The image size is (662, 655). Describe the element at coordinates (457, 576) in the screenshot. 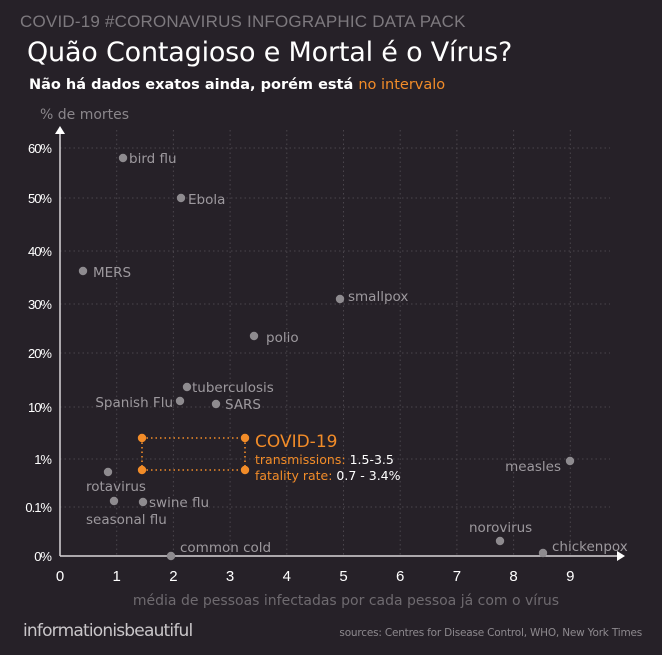

I see `x-tick-label: 7` at that location.